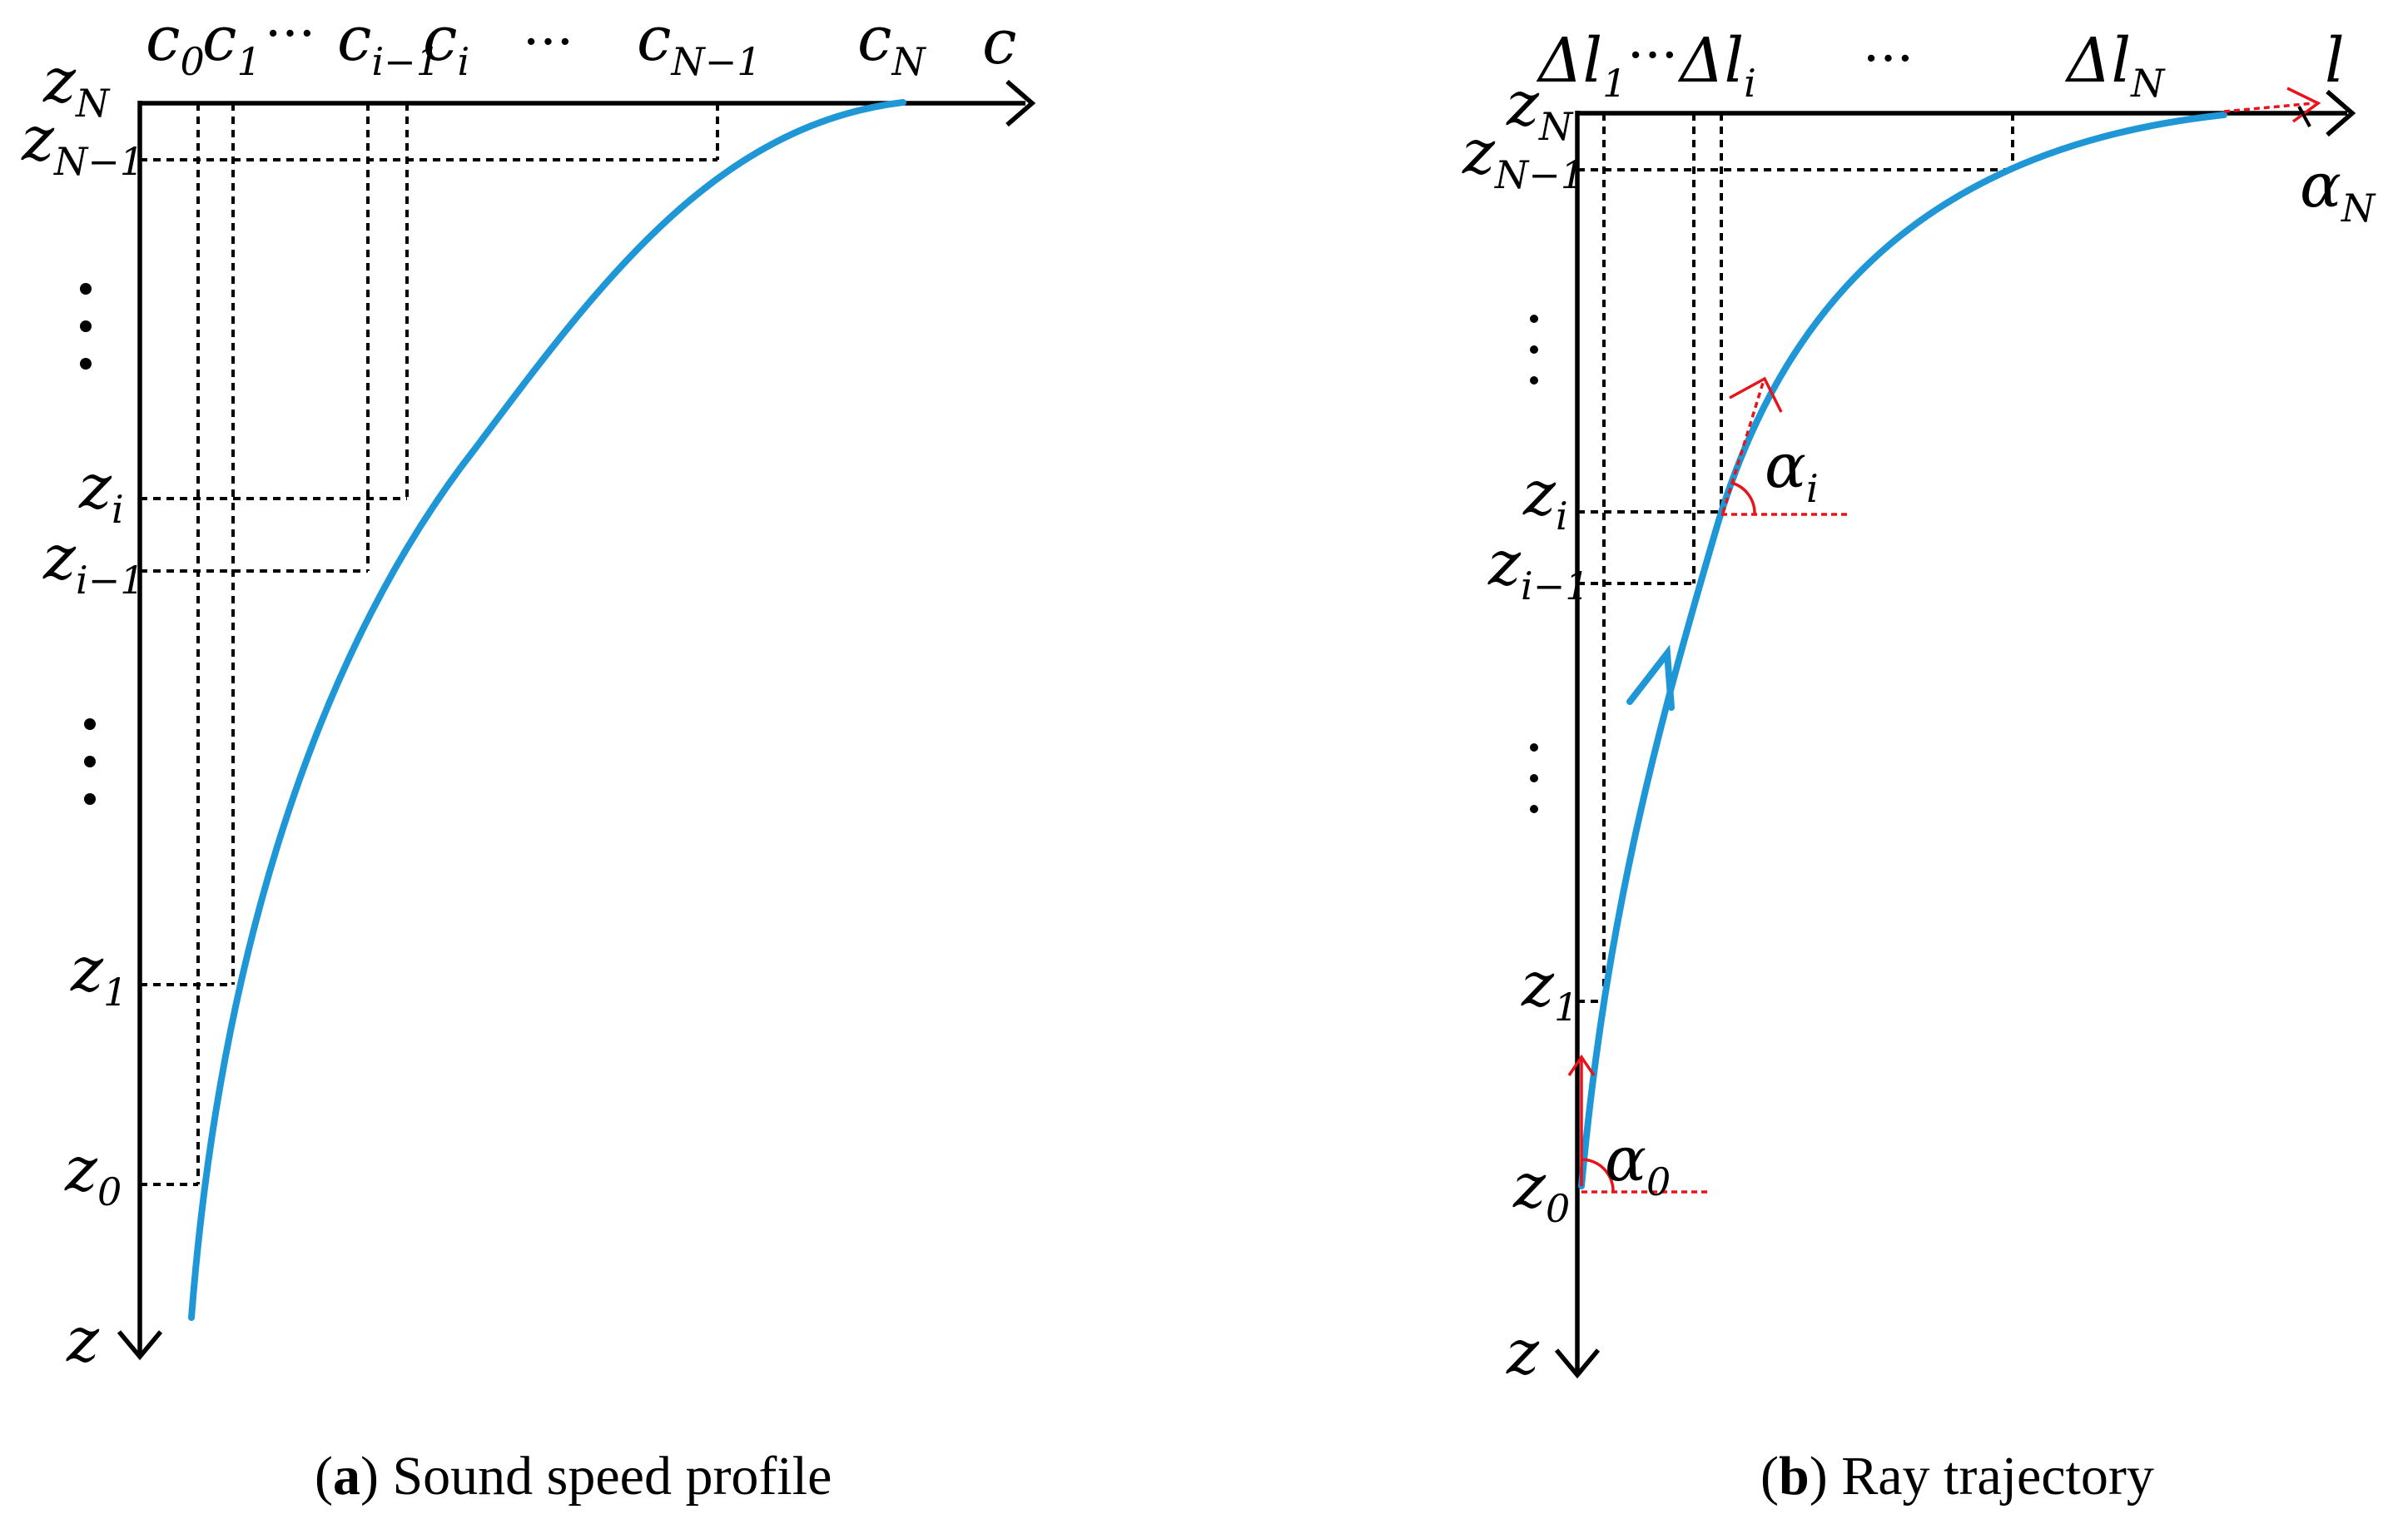 This screenshot has width=2408, height=1539. Describe the element at coordinates (1652, 56) in the screenshot. I see `ellipsis-l-1: ···` at that location.